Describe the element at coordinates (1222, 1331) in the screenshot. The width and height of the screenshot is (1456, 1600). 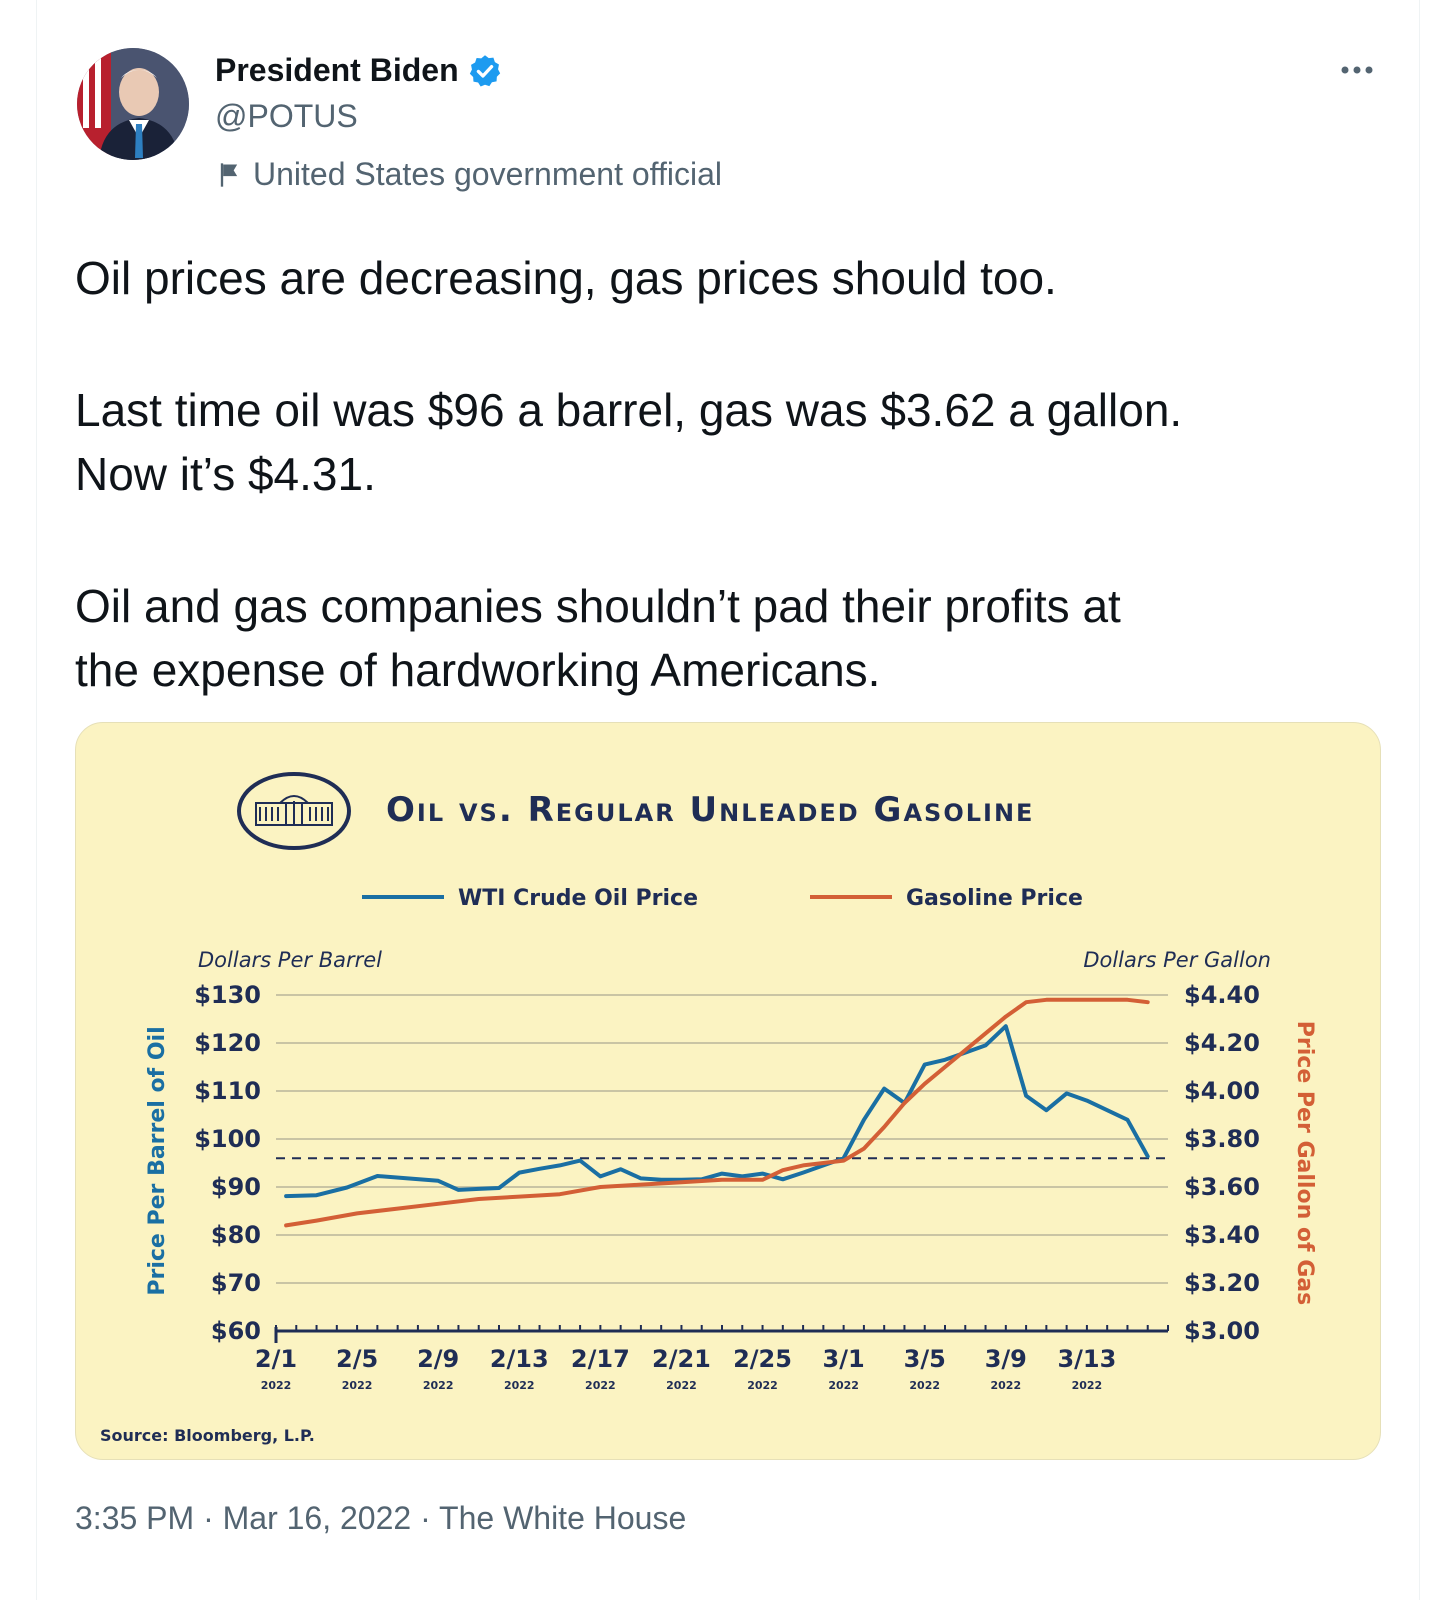
I see `right-tick-label: $3.00` at that location.